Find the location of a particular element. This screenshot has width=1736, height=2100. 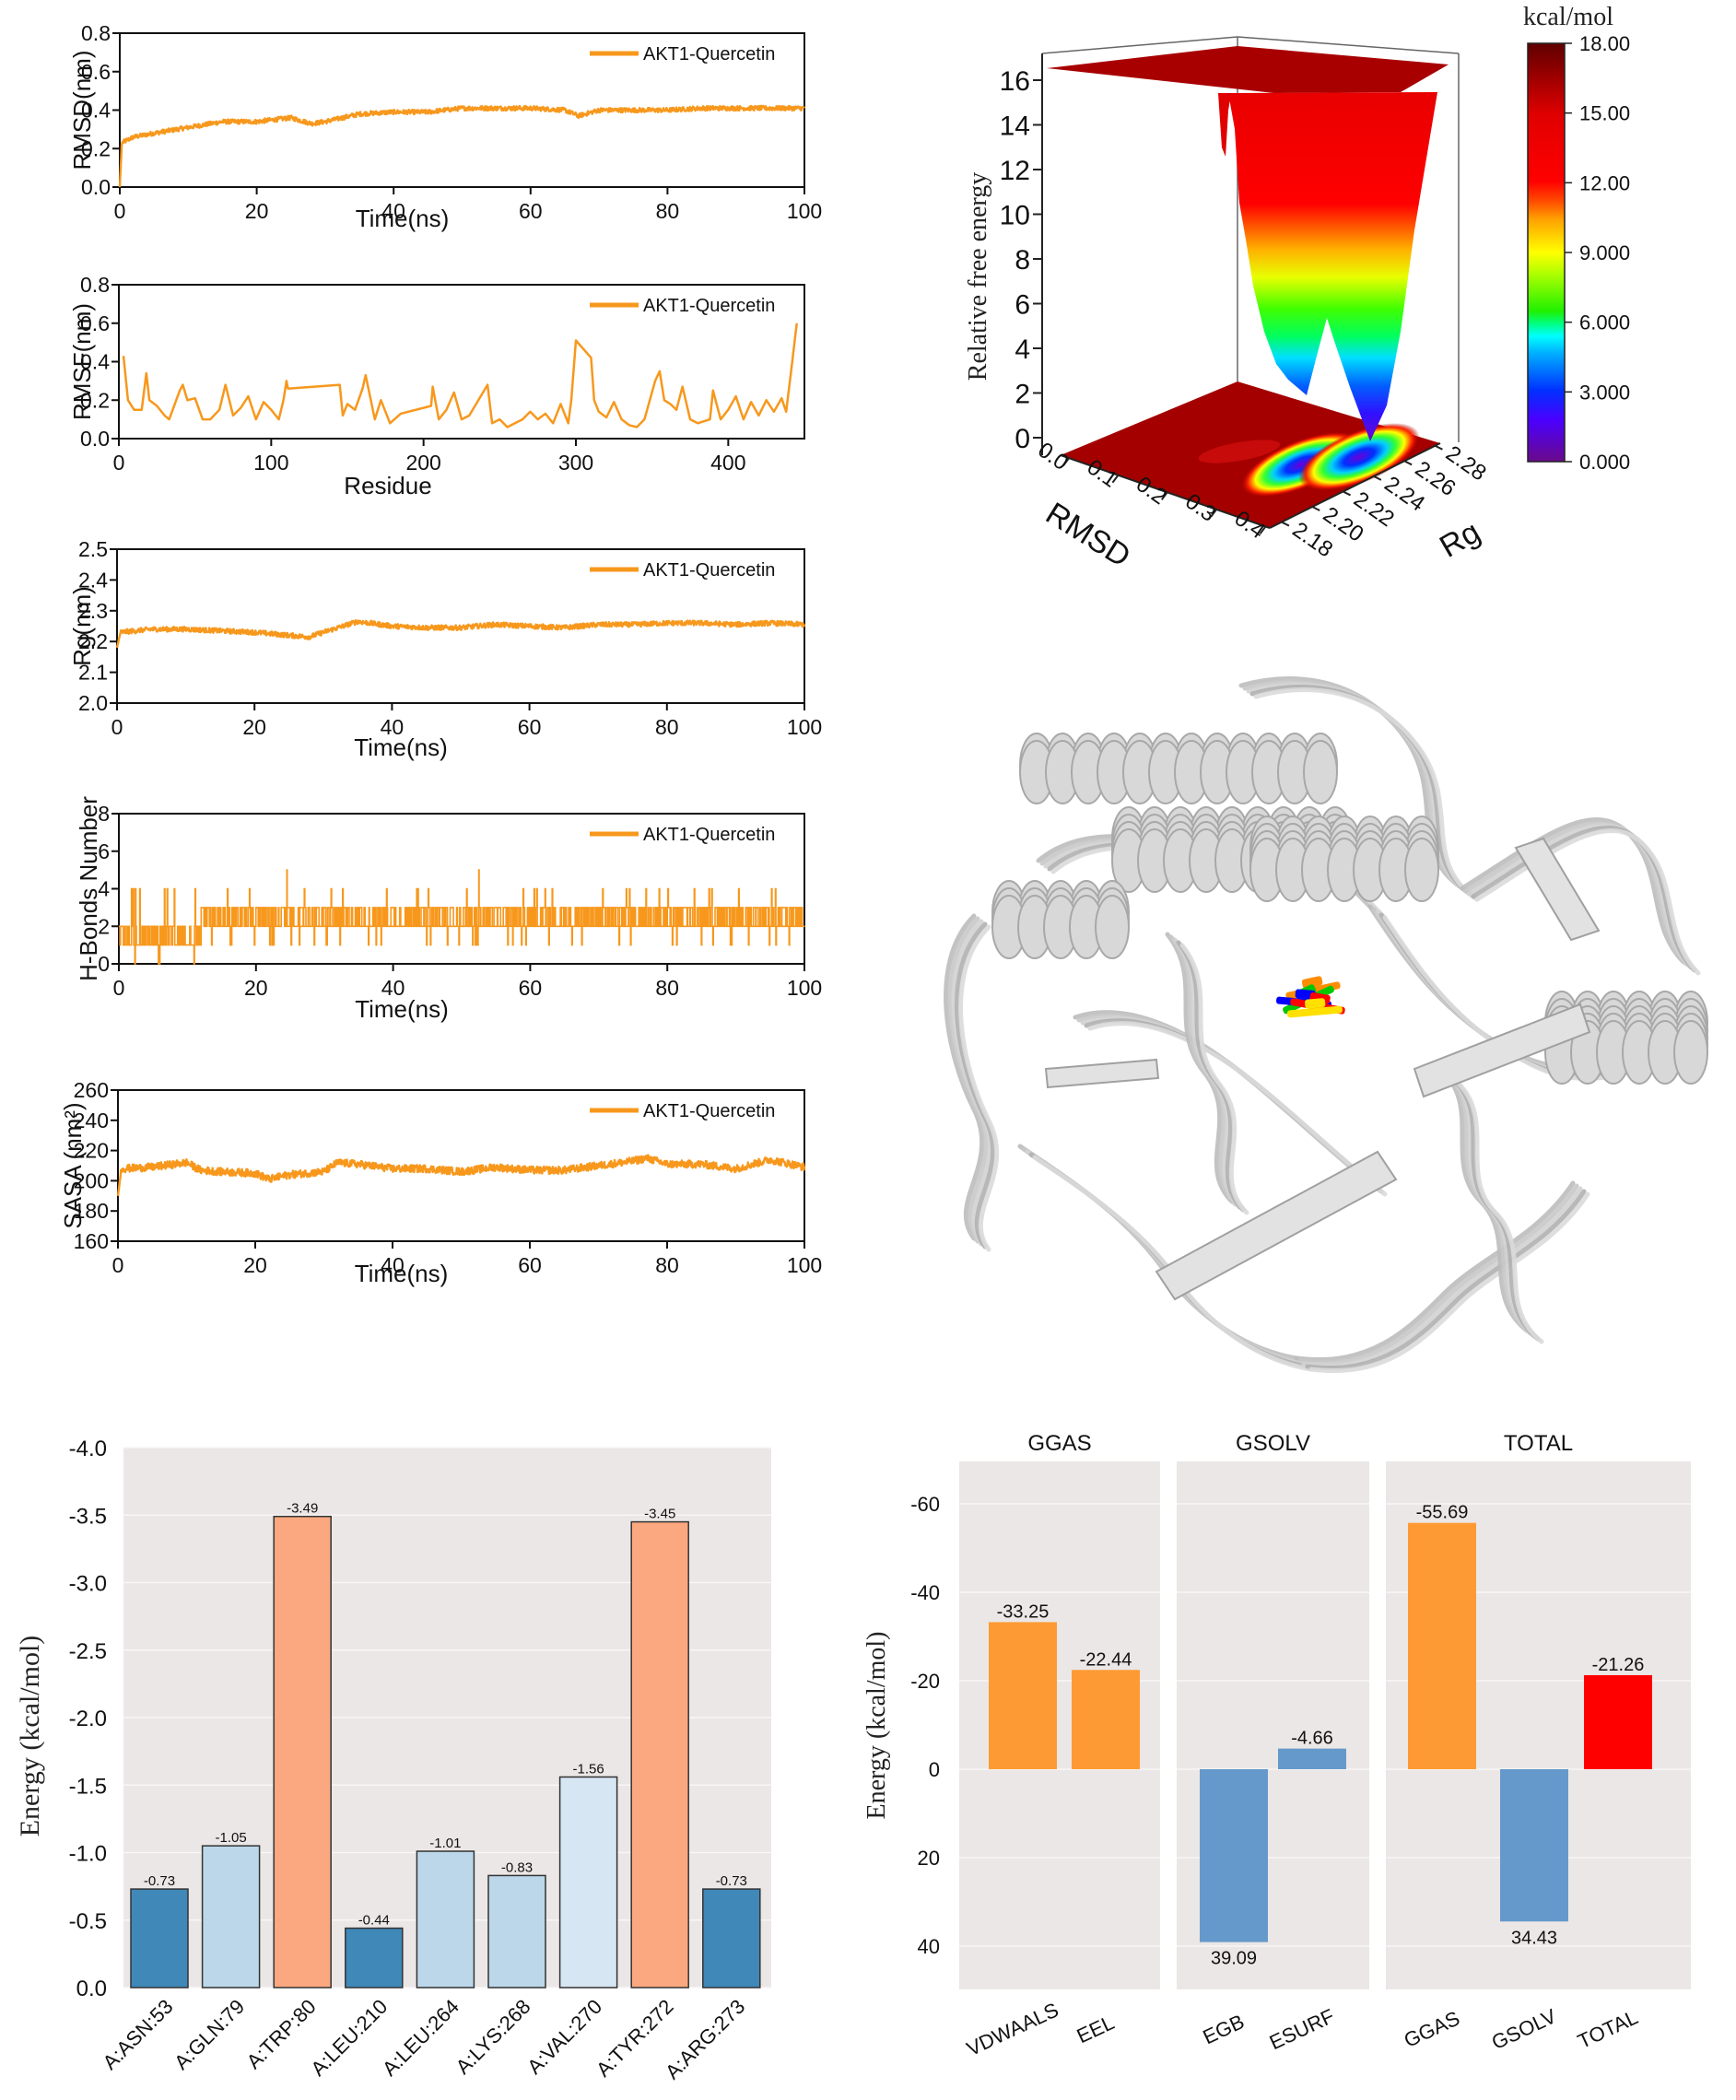

hbonds-ylabel: H-Bonds Number is located at coordinates (88, 889).